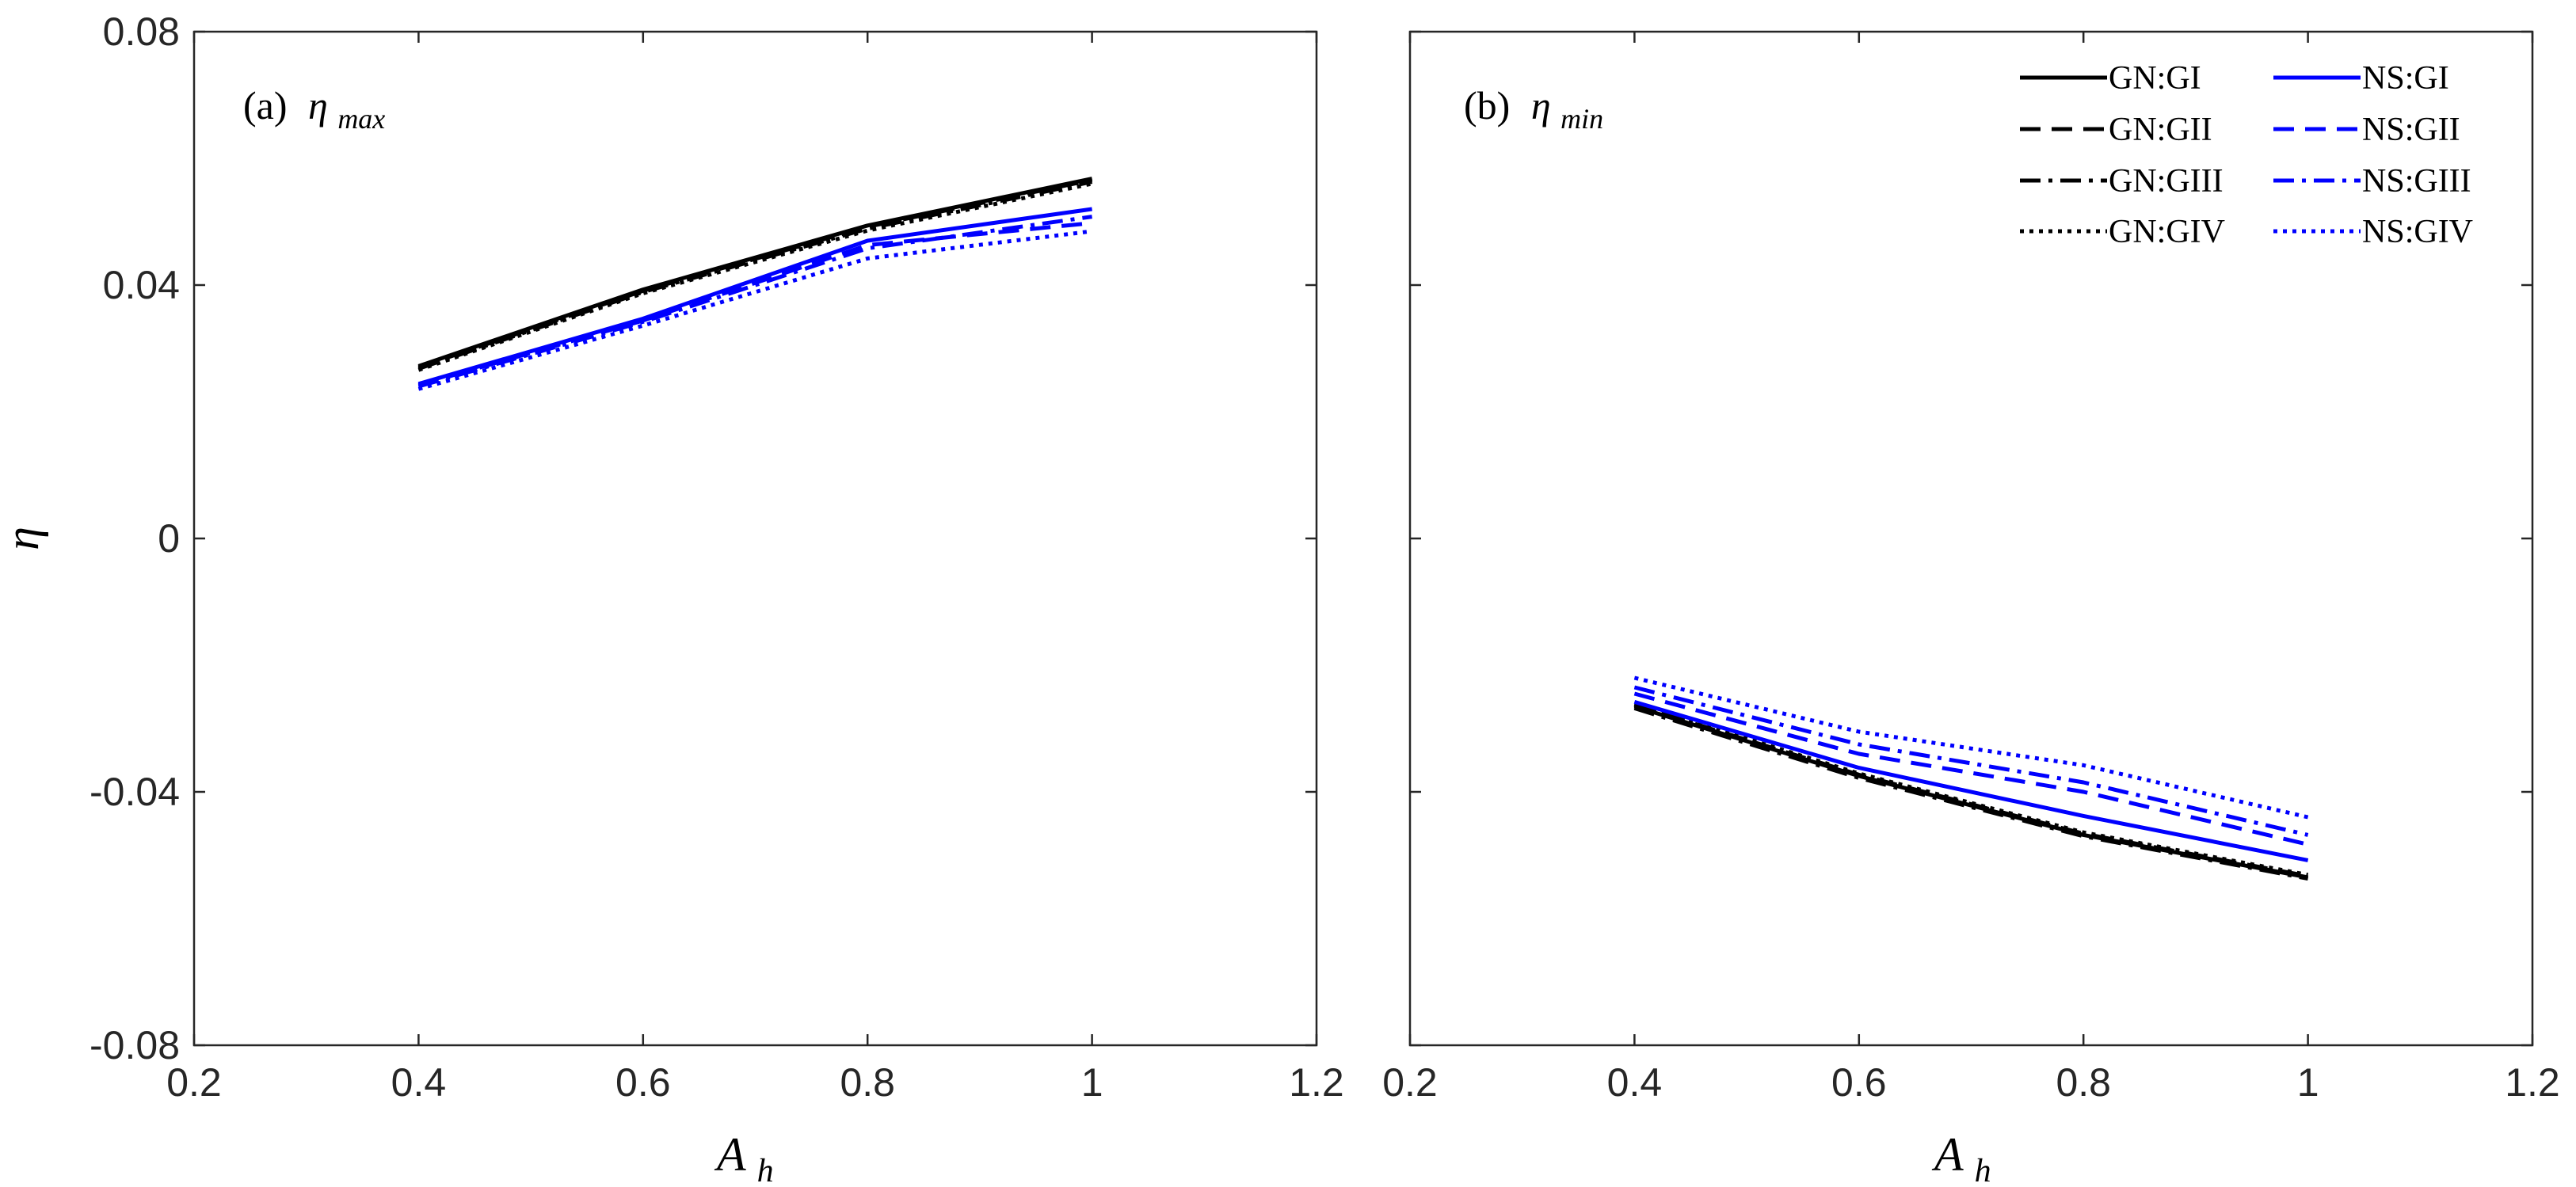  I want to click on panel-b-title-prefix: (b), so click(1487, 105).